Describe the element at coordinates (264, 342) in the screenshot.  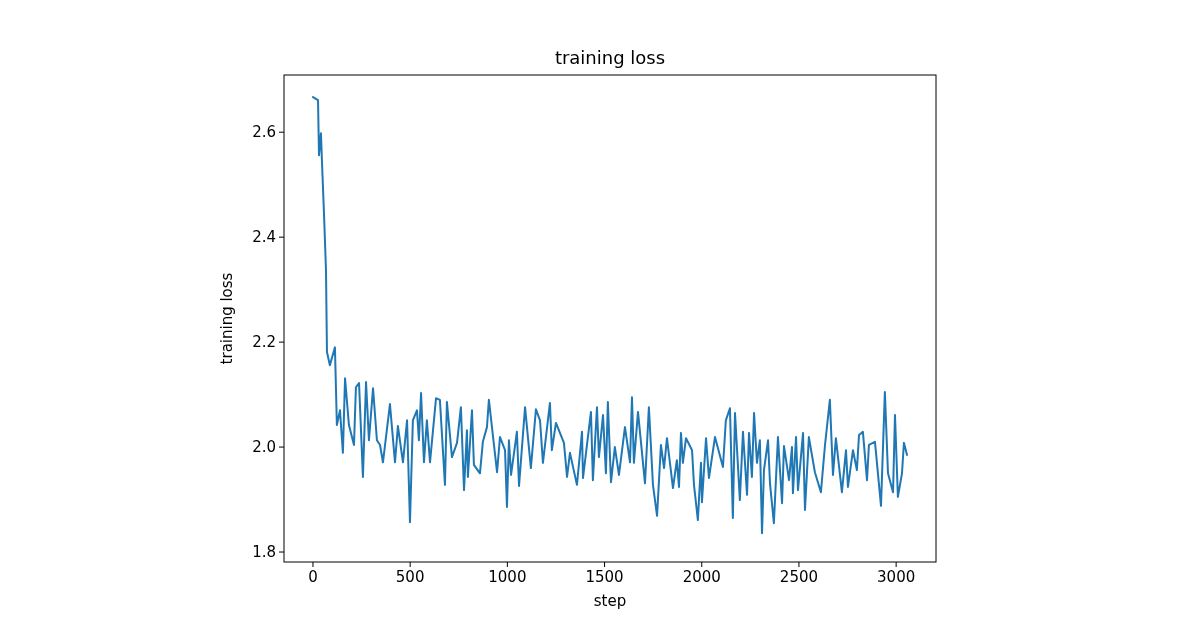
I see `y-tick-label: 2.2` at that location.